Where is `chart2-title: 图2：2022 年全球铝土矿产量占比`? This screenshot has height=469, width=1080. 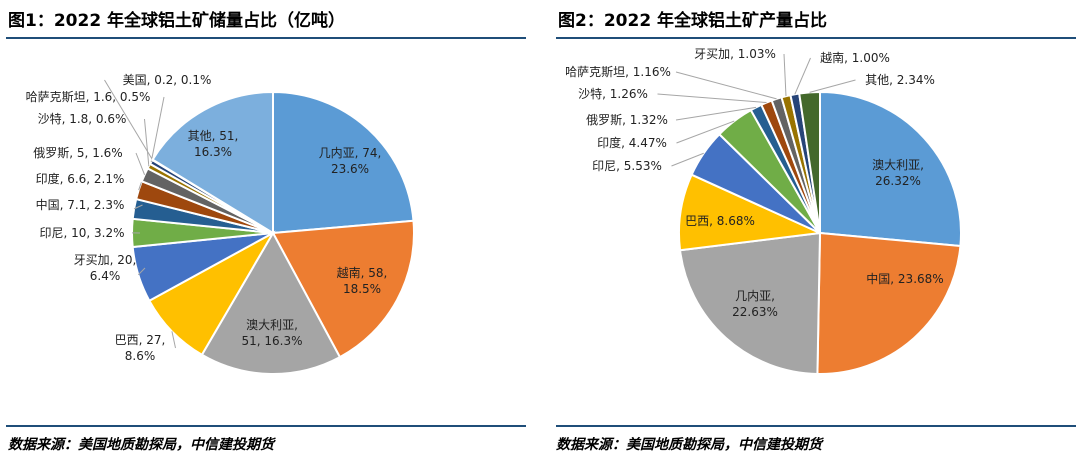 chart2-title: 图2：2022 年全球铝土矿产量占比 is located at coordinates (693, 21).